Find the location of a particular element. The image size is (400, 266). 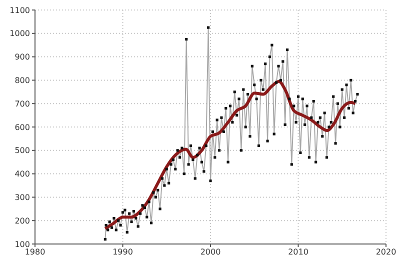

y-tick-label: 900 is located at coordinates (22, 57).